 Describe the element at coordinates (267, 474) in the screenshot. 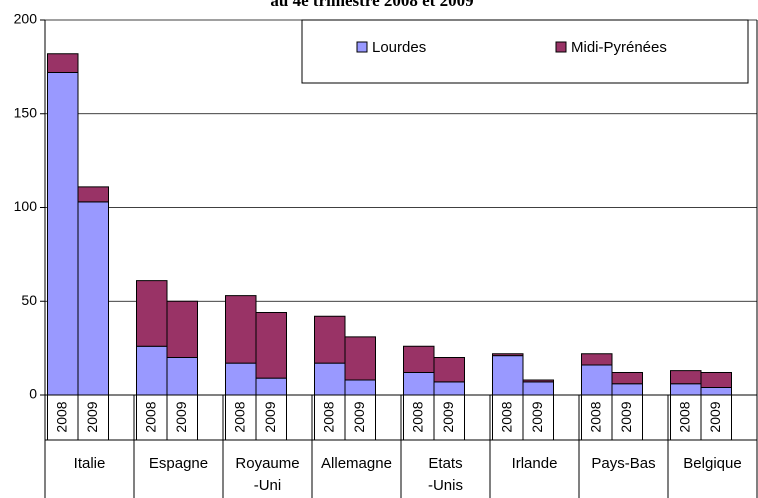

I see `category-label: Royaume -Uni` at that location.